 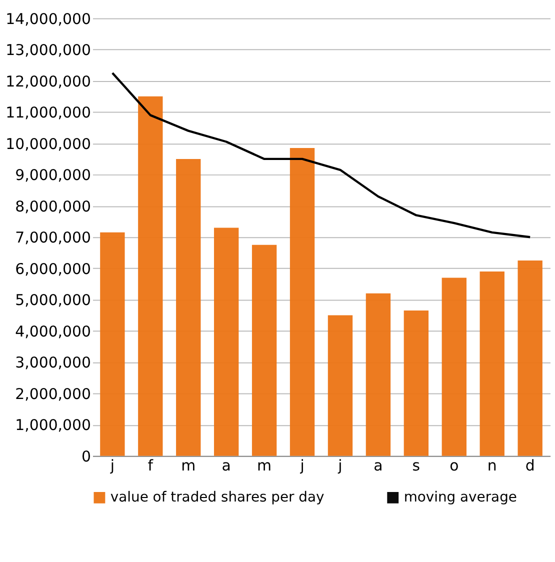 What do you see at coordinates (53, 175) in the screenshot?
I see `y-tick-label: 9,000,000` at bounding box center [53, 175].